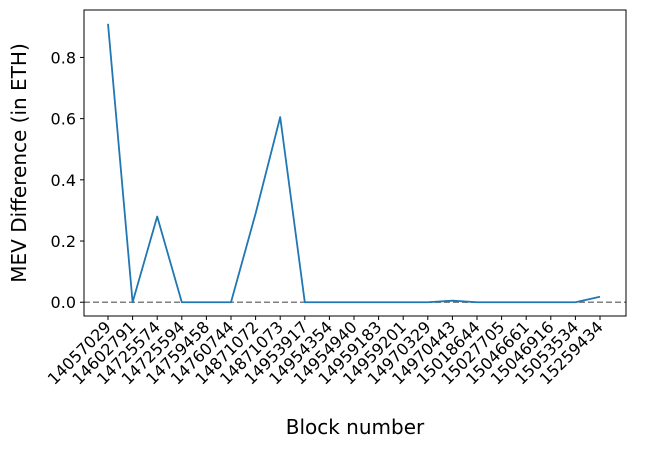 This screenshot has height=449, width=653. Describe the element at coordinates (63, 57) in the screenshot. I see `y-tick-label: 0.8` at that location.